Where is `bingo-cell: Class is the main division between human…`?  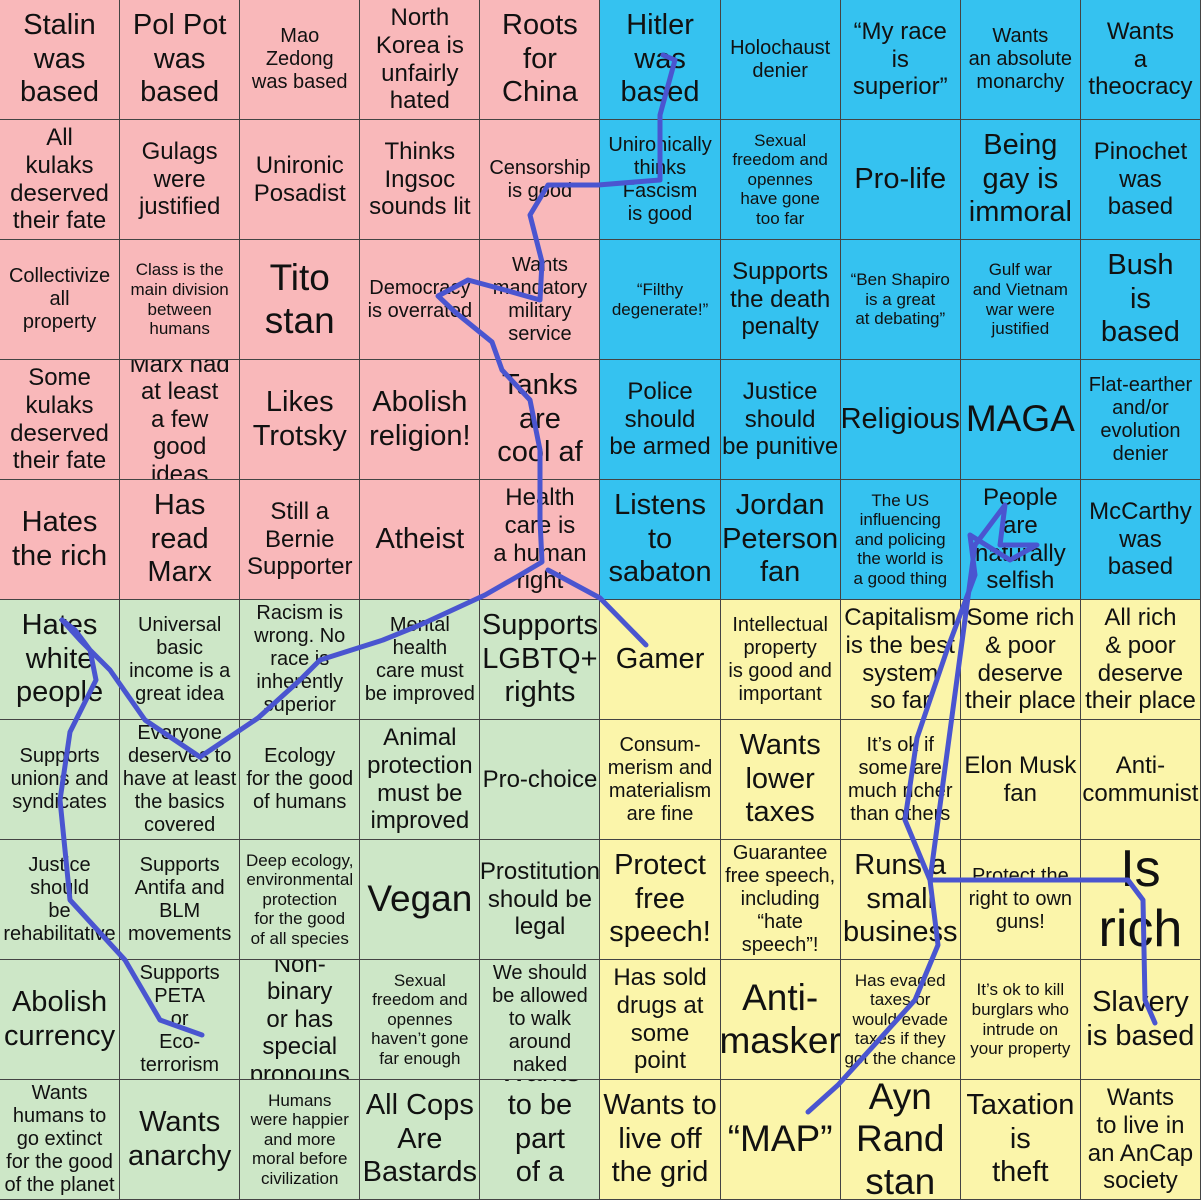 bingo-cell: Class is the main division between human… is located at coordinates (180, 300).